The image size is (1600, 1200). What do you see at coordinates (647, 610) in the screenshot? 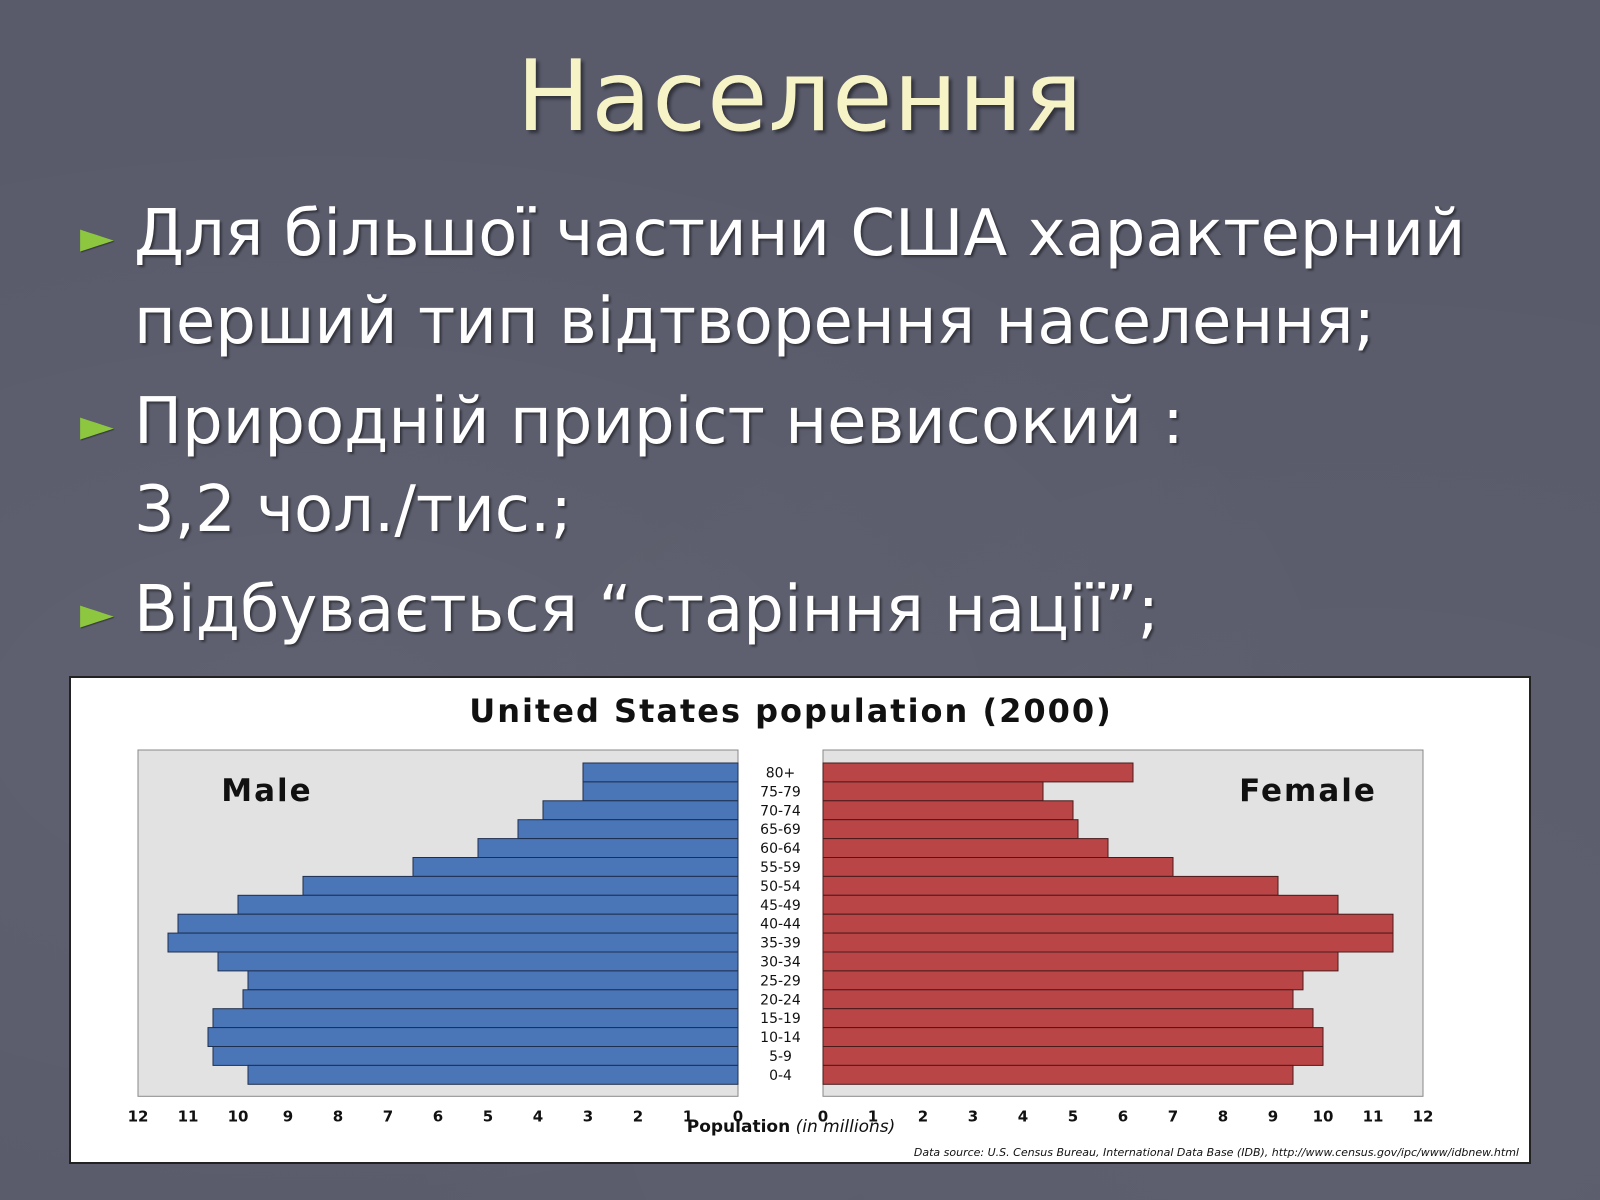
I see `bullet-text-line: Відбувається “старіння нації”;` at bounding box center [647, 610].